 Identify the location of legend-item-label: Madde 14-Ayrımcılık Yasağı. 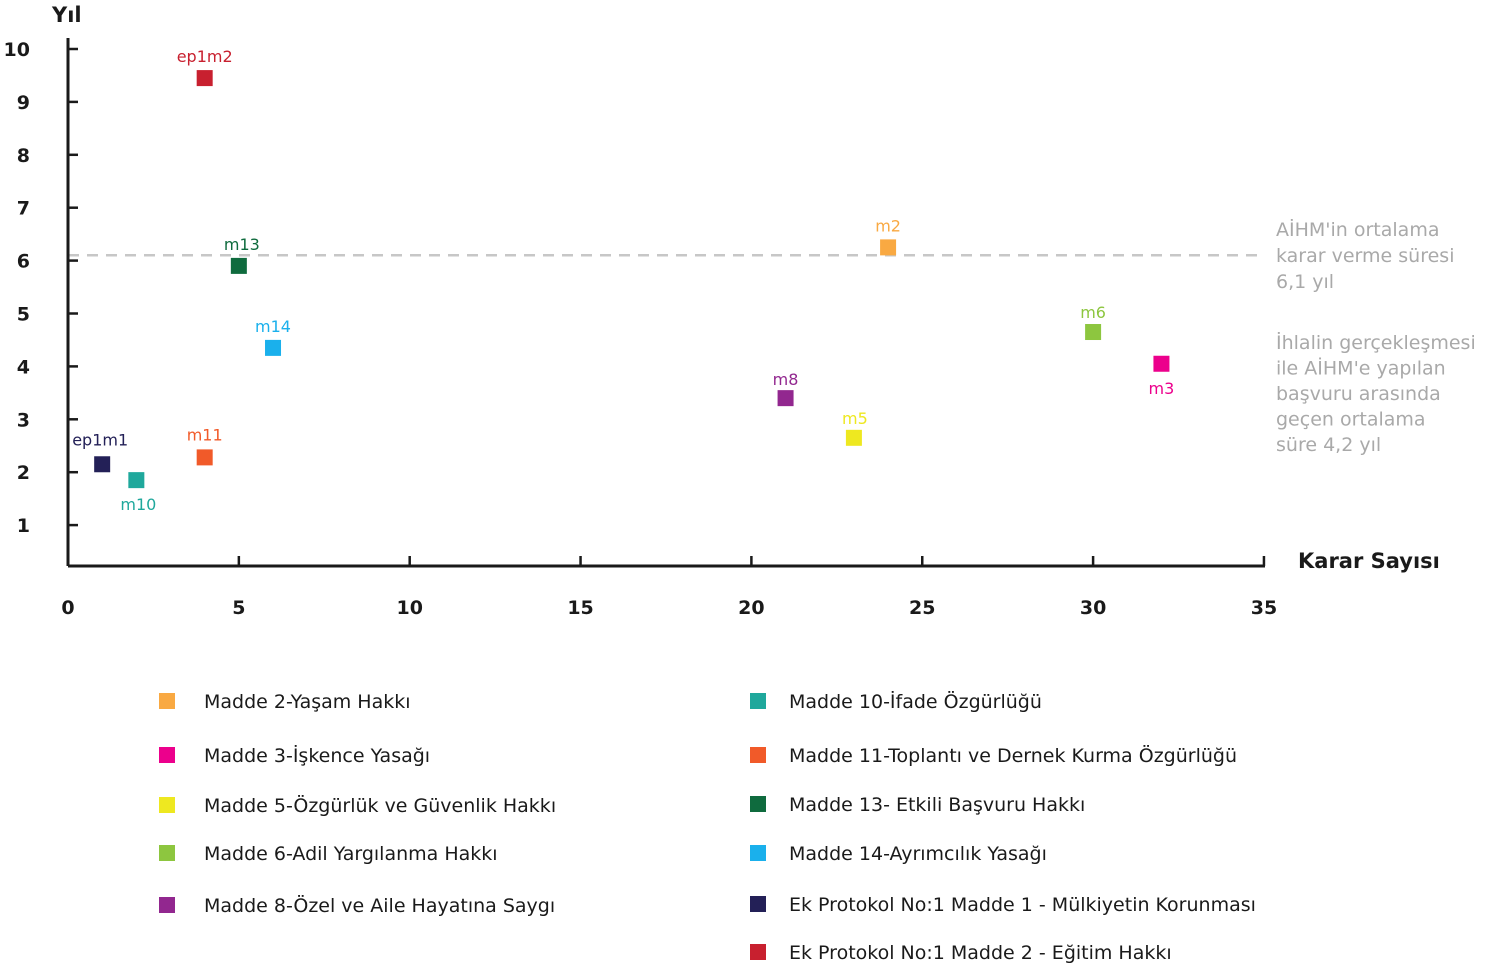
(918, 854).